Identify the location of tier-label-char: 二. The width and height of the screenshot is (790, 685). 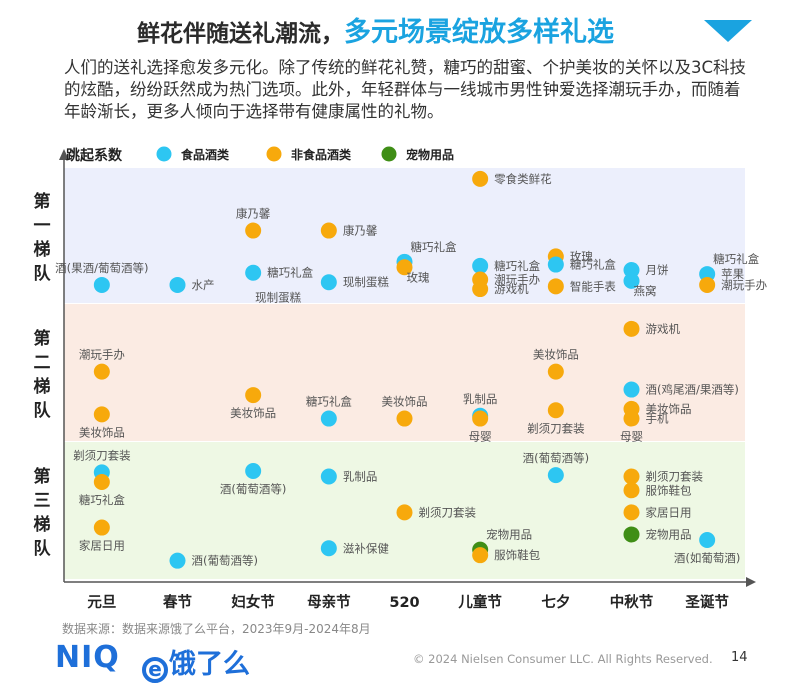
(42, 363).